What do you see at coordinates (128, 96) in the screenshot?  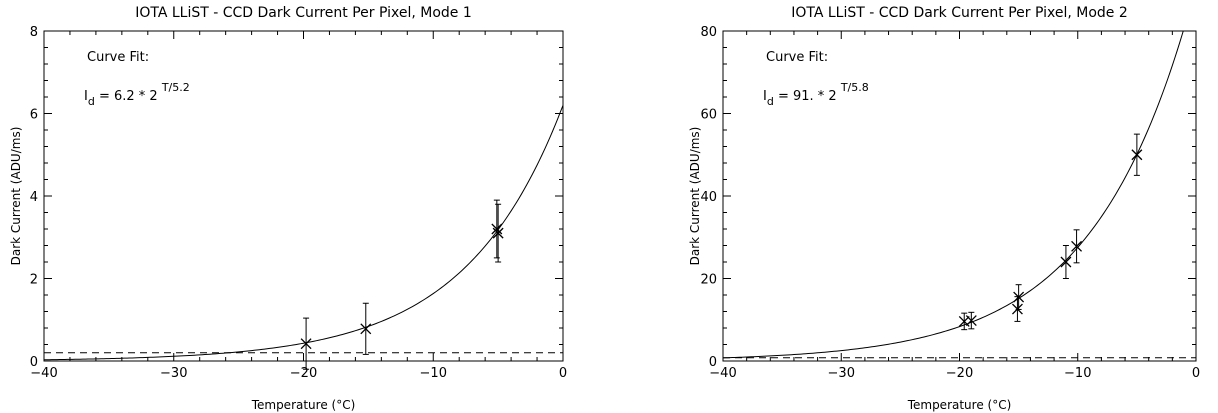 I see `chart1-fit-body: = 6.2 * 2` at bounding box center [128, 96].